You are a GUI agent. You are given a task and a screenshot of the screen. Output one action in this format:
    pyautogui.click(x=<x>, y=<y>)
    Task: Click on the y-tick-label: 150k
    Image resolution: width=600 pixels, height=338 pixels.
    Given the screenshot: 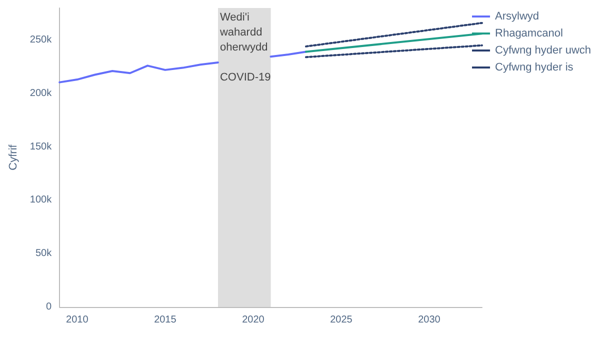 What is the action you would take?
    pyautogui.click(x=41, y=146)
    